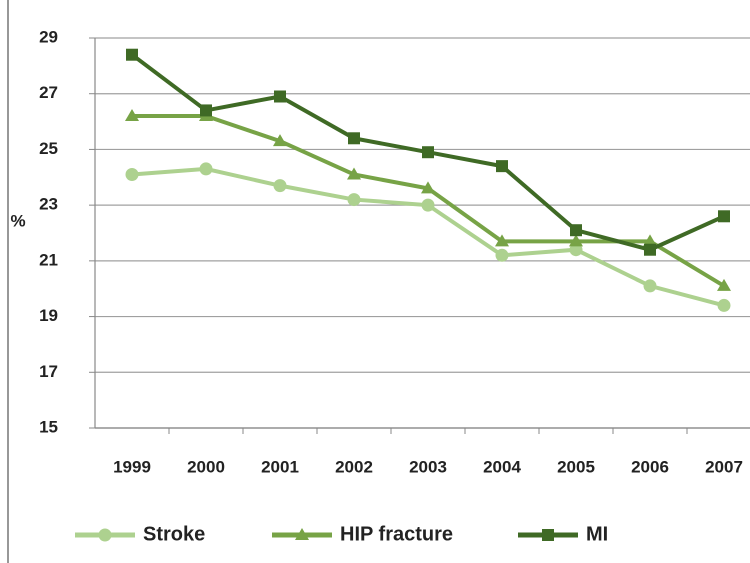  Describe the element at coordinates (724, 466) in the screenshot. I see `x-tick-label: 2007` at that location.